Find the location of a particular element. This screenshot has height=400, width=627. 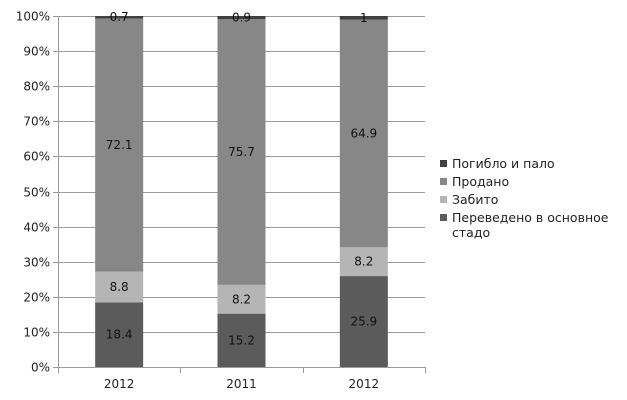

y-tick-label: 70% is located at coordinates (36, 122).